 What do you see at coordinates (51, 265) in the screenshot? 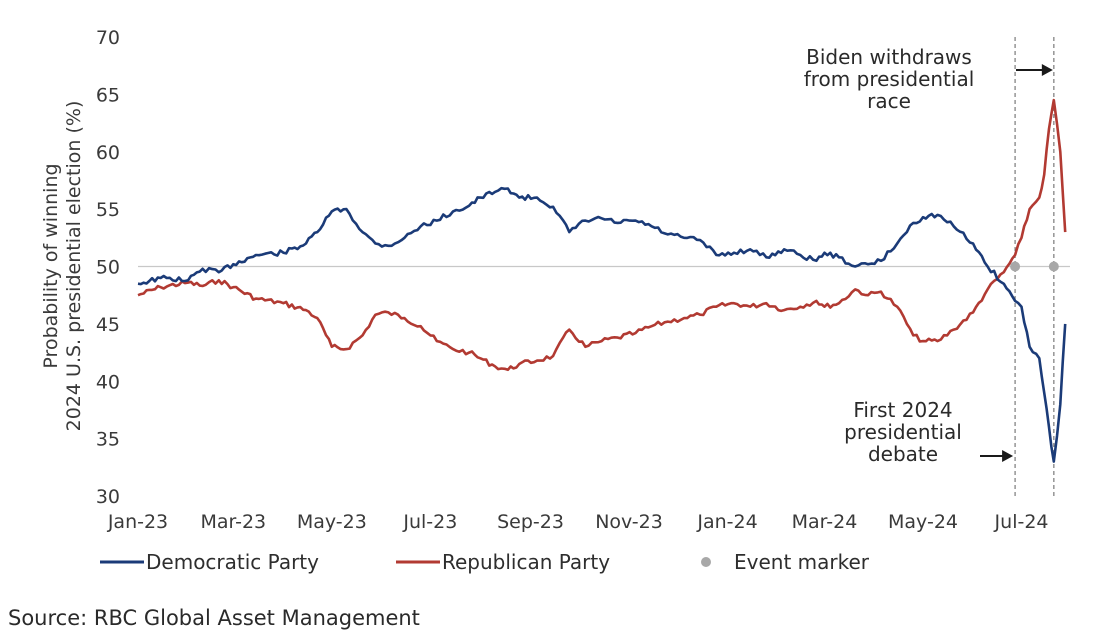
I see `y-axis-title-line-1: Probability of winning` at bounding box center [51, 265].